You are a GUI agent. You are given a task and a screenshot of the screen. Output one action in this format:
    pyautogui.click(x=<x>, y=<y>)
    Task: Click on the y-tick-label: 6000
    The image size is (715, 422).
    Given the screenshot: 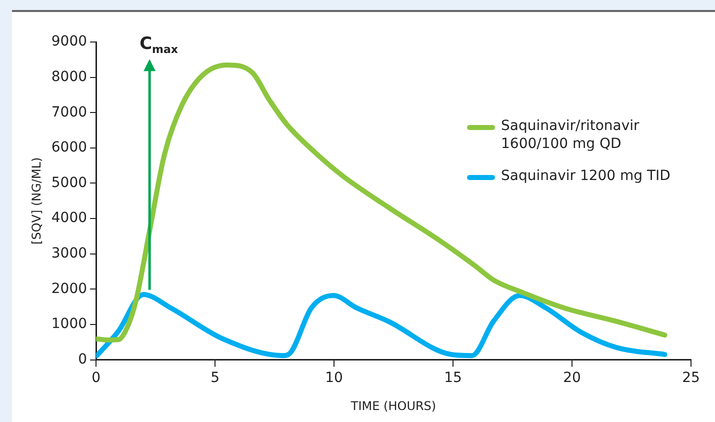 What is the action you would take?
    pyautogui.click(x=69, y=148)
    